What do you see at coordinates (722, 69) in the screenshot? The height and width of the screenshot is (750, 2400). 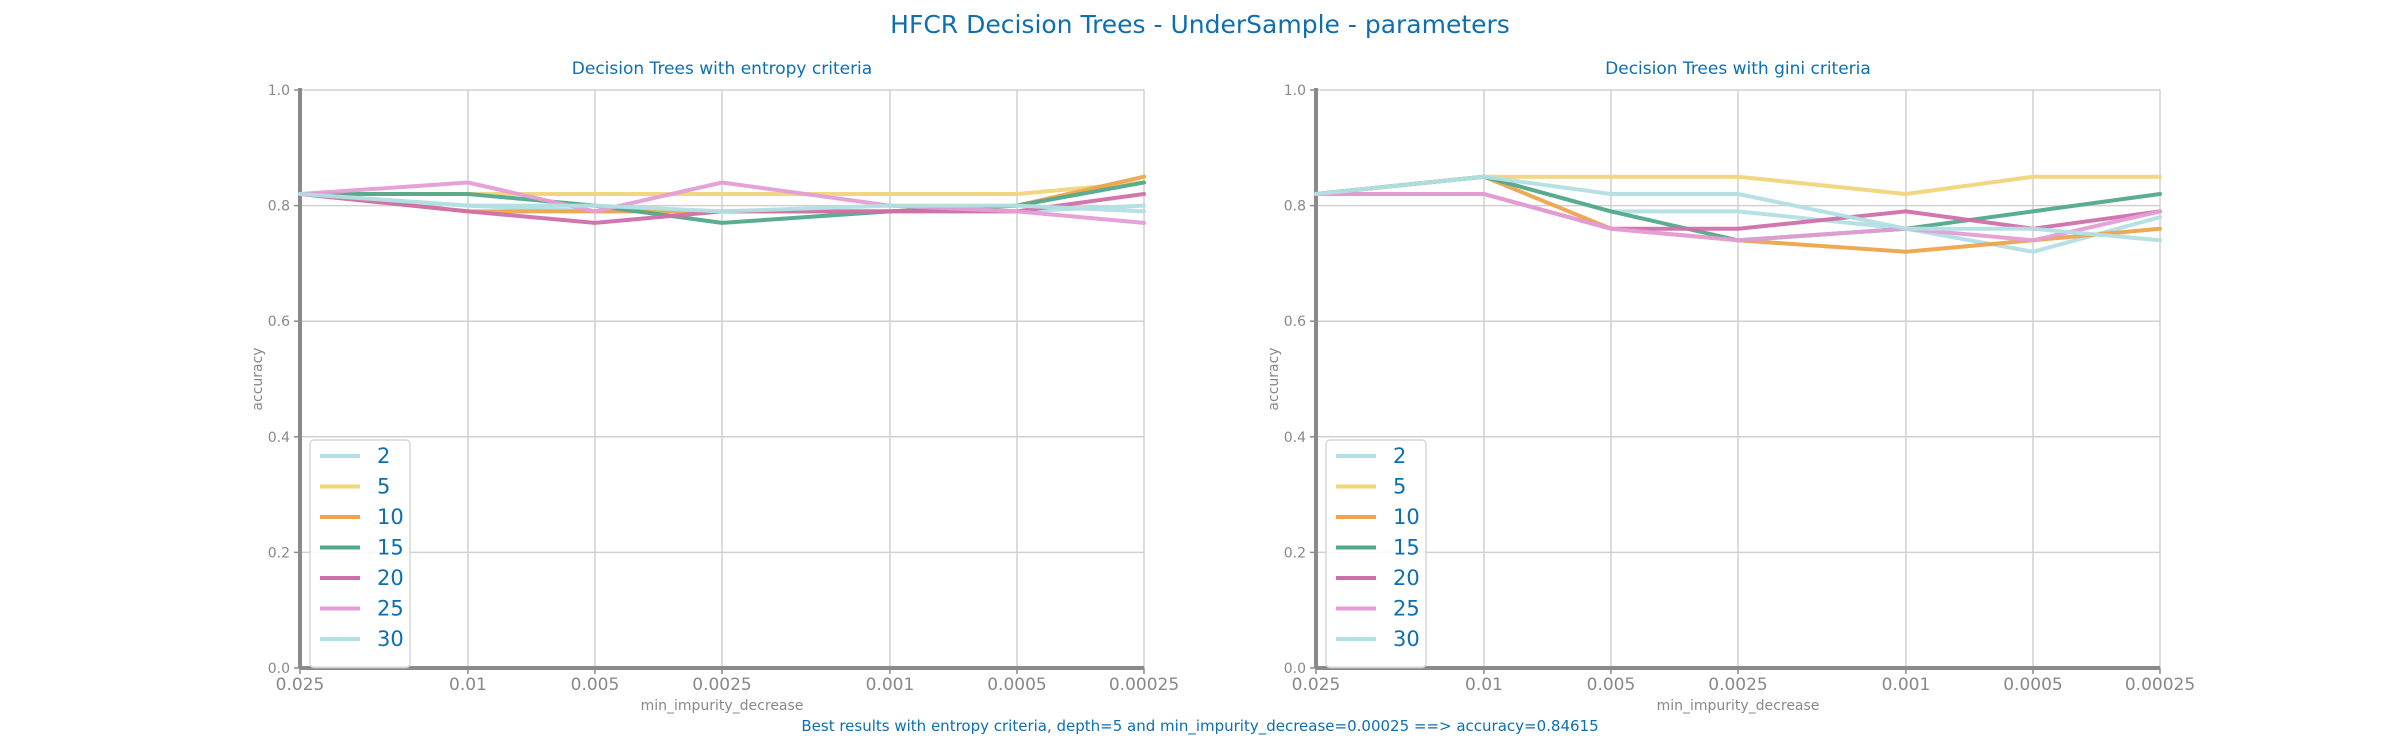 I see `subplot-title-0: Decision Trees with entropy criteria` at bounding box center [722, 69].